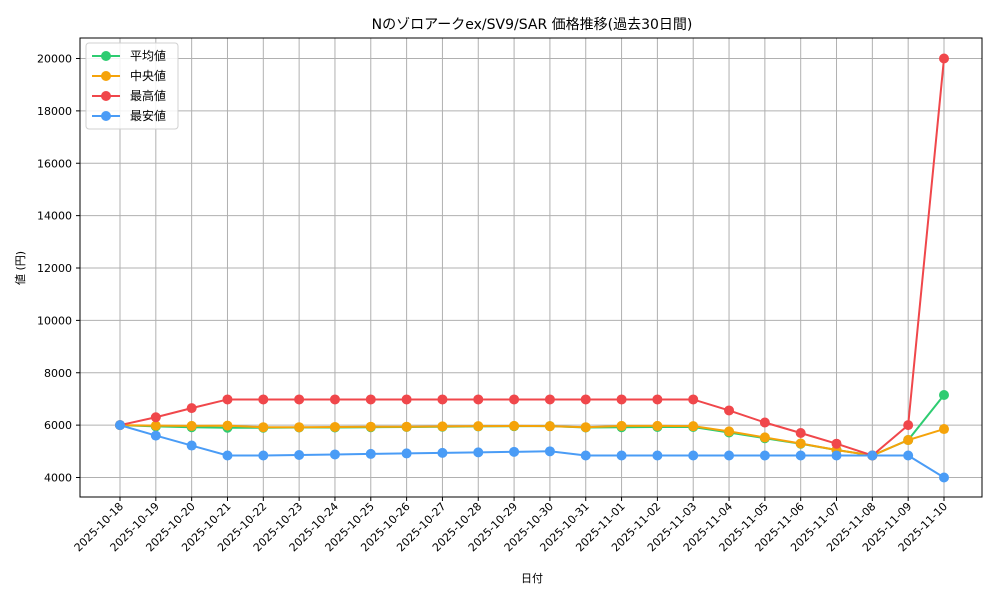  Describe the element at coordinates (58, 373) in the screenshot. I see `y-tick-label: 8000` at that location.